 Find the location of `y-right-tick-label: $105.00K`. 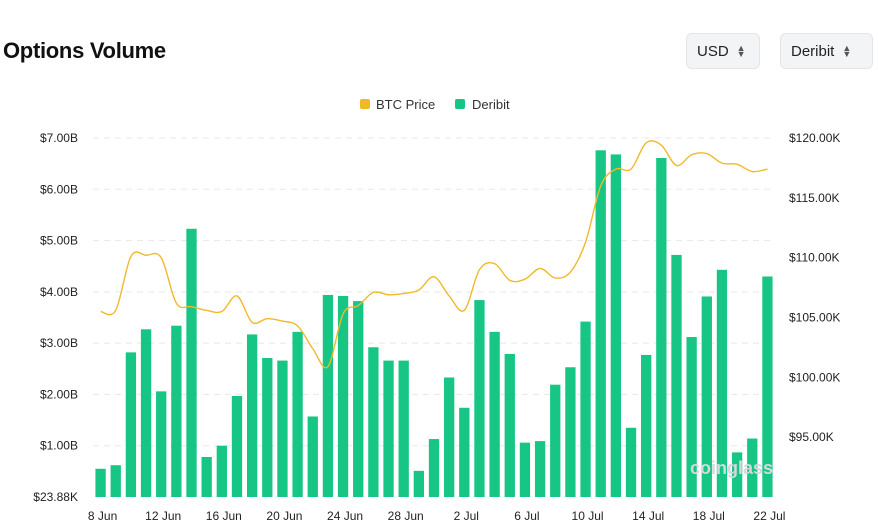

y-right-tick-label: $105.00K is located at coordinates (814, 318).